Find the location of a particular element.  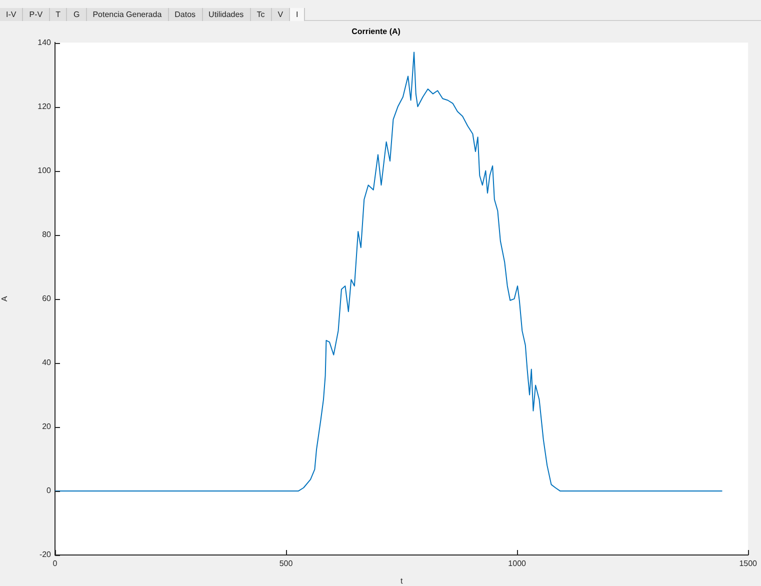

x-tick-label: 1000 is located at coordinates (517, 563).